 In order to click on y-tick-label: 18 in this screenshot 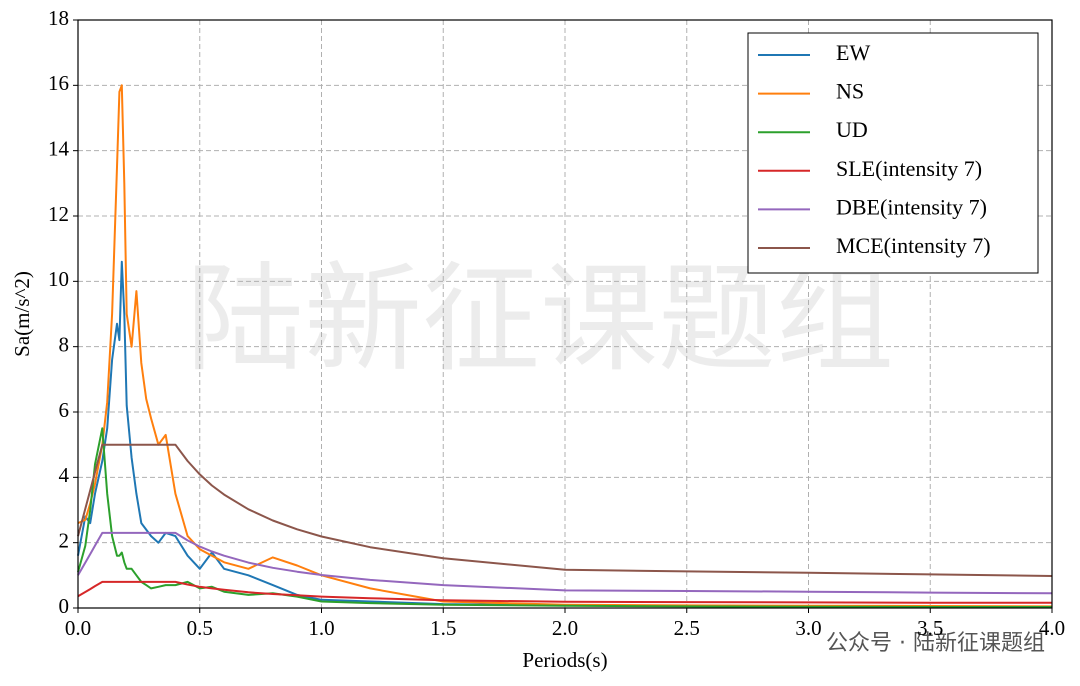, I will do `click(58, 18)`.